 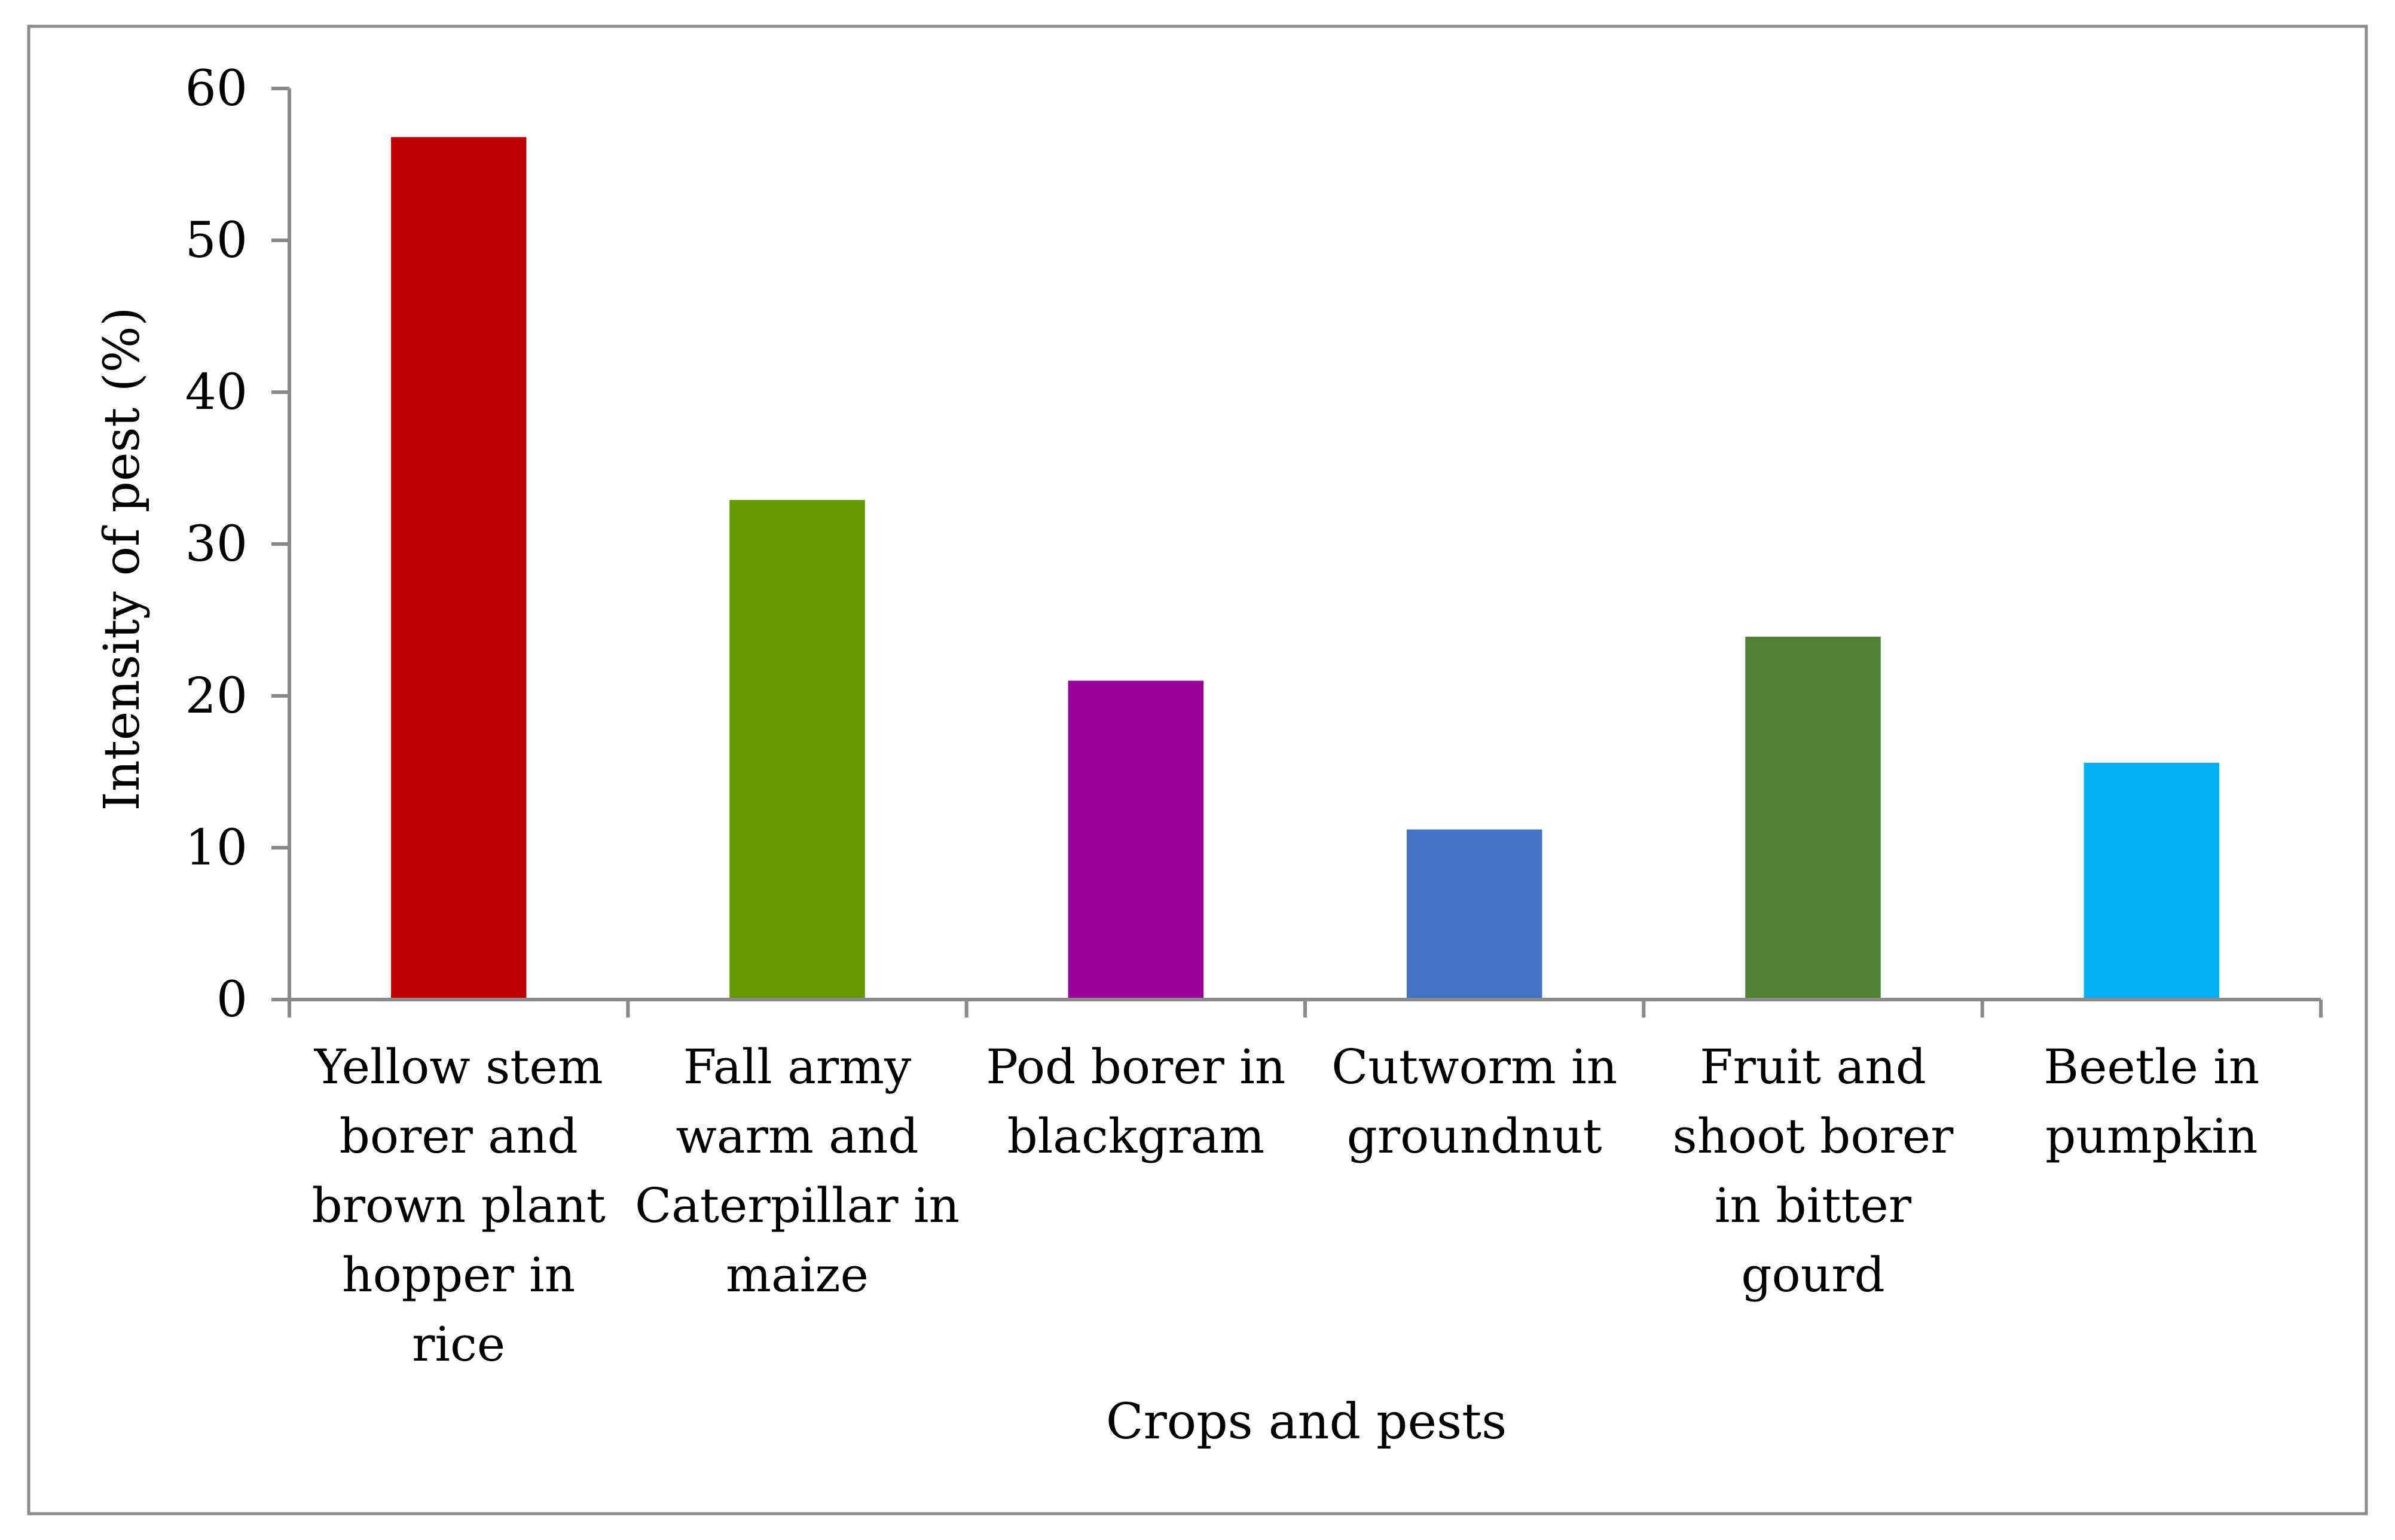 I want to click on category-label: Fall army warm and Caterpillar in maize, so click(x=797, y=1171).